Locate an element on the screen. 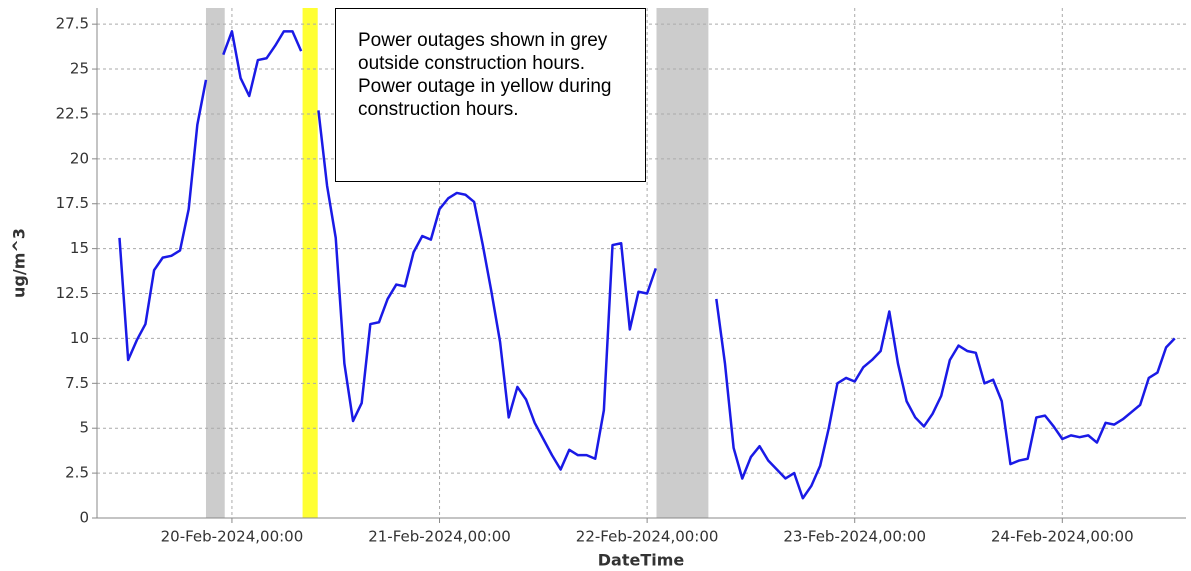 The image size is (1191, 571). y-tick-label: 2.5 is located at coordinates (77, 473).